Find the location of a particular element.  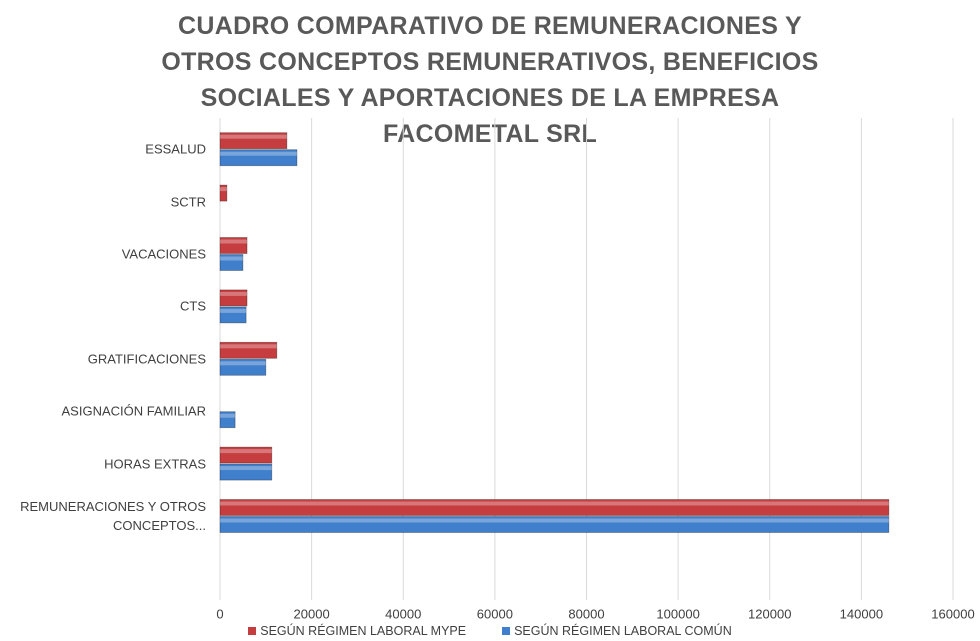

x-tick-label: 40000 is located at coordinates (403, 613).